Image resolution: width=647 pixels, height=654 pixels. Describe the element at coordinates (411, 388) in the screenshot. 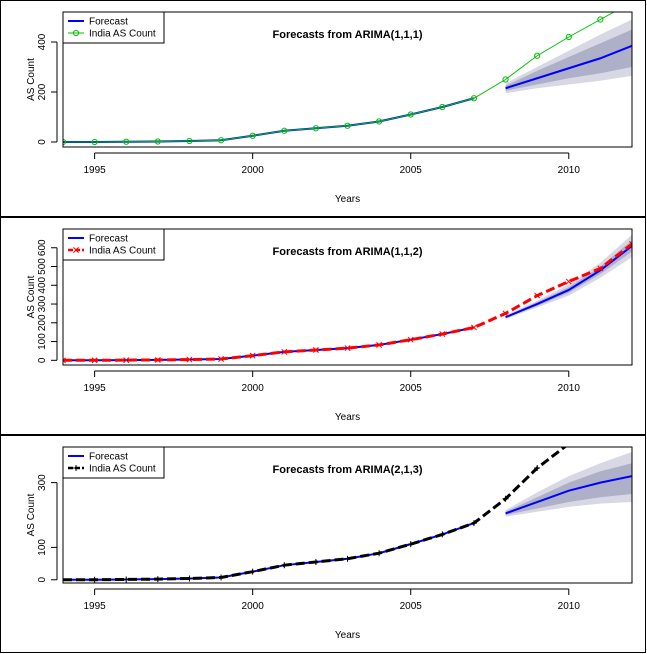

I see `x-tick-label: 2005` at that location.